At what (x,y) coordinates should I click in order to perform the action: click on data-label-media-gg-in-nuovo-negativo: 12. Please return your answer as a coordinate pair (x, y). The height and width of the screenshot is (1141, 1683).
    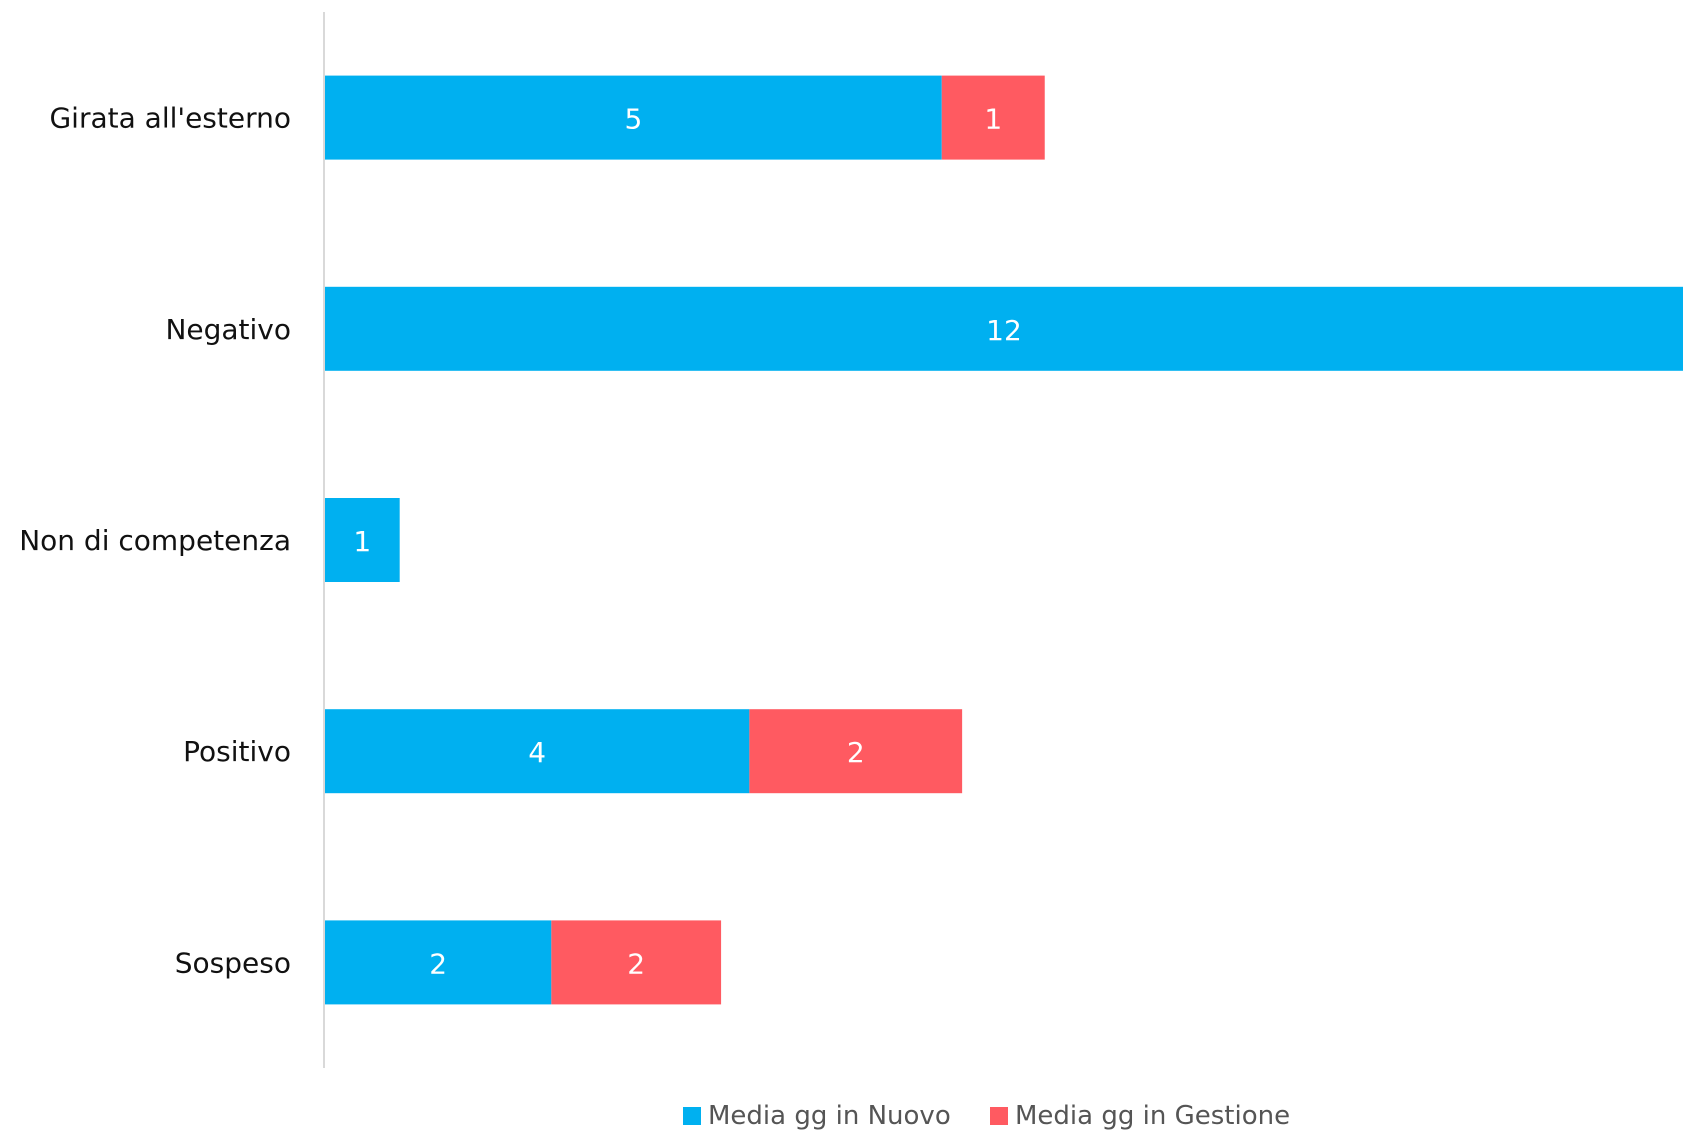
    Looking at the image, I should click on (1004, 330).